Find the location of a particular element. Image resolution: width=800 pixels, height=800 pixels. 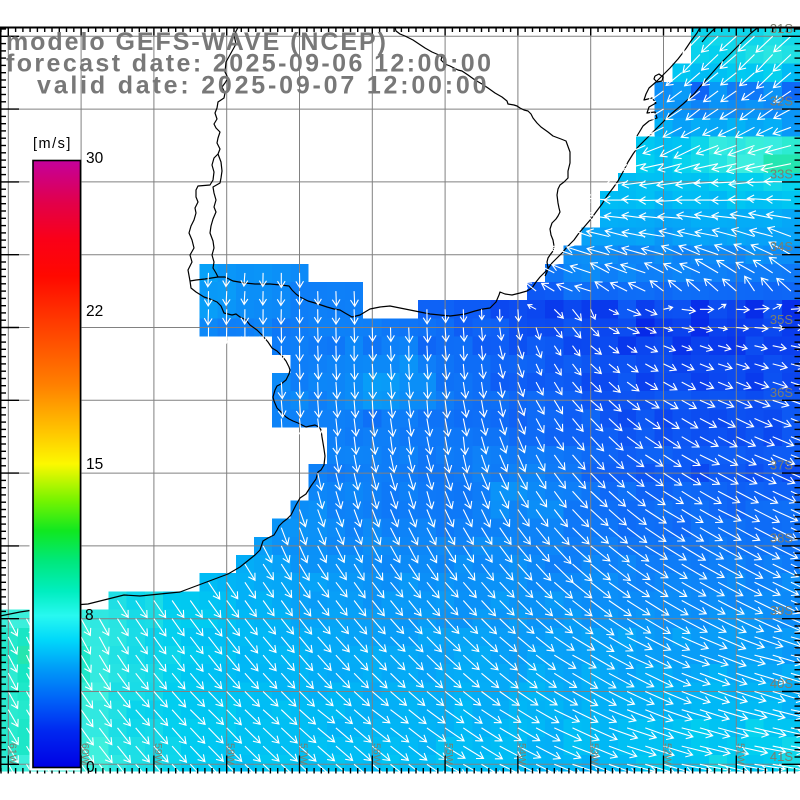

svg-text: 59W is located at coordinates (158, 754).